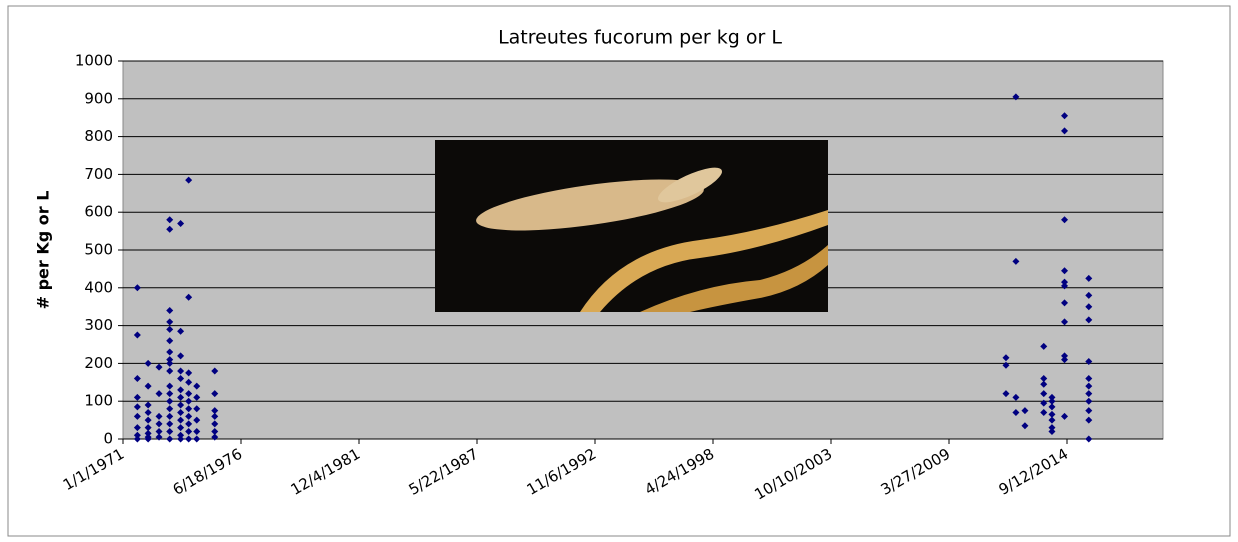 This screenshot has width=1238, height=542. Describe the element at coordinates (108, 439) in the screenshot. I see `y-tick-label: 0` at that location.